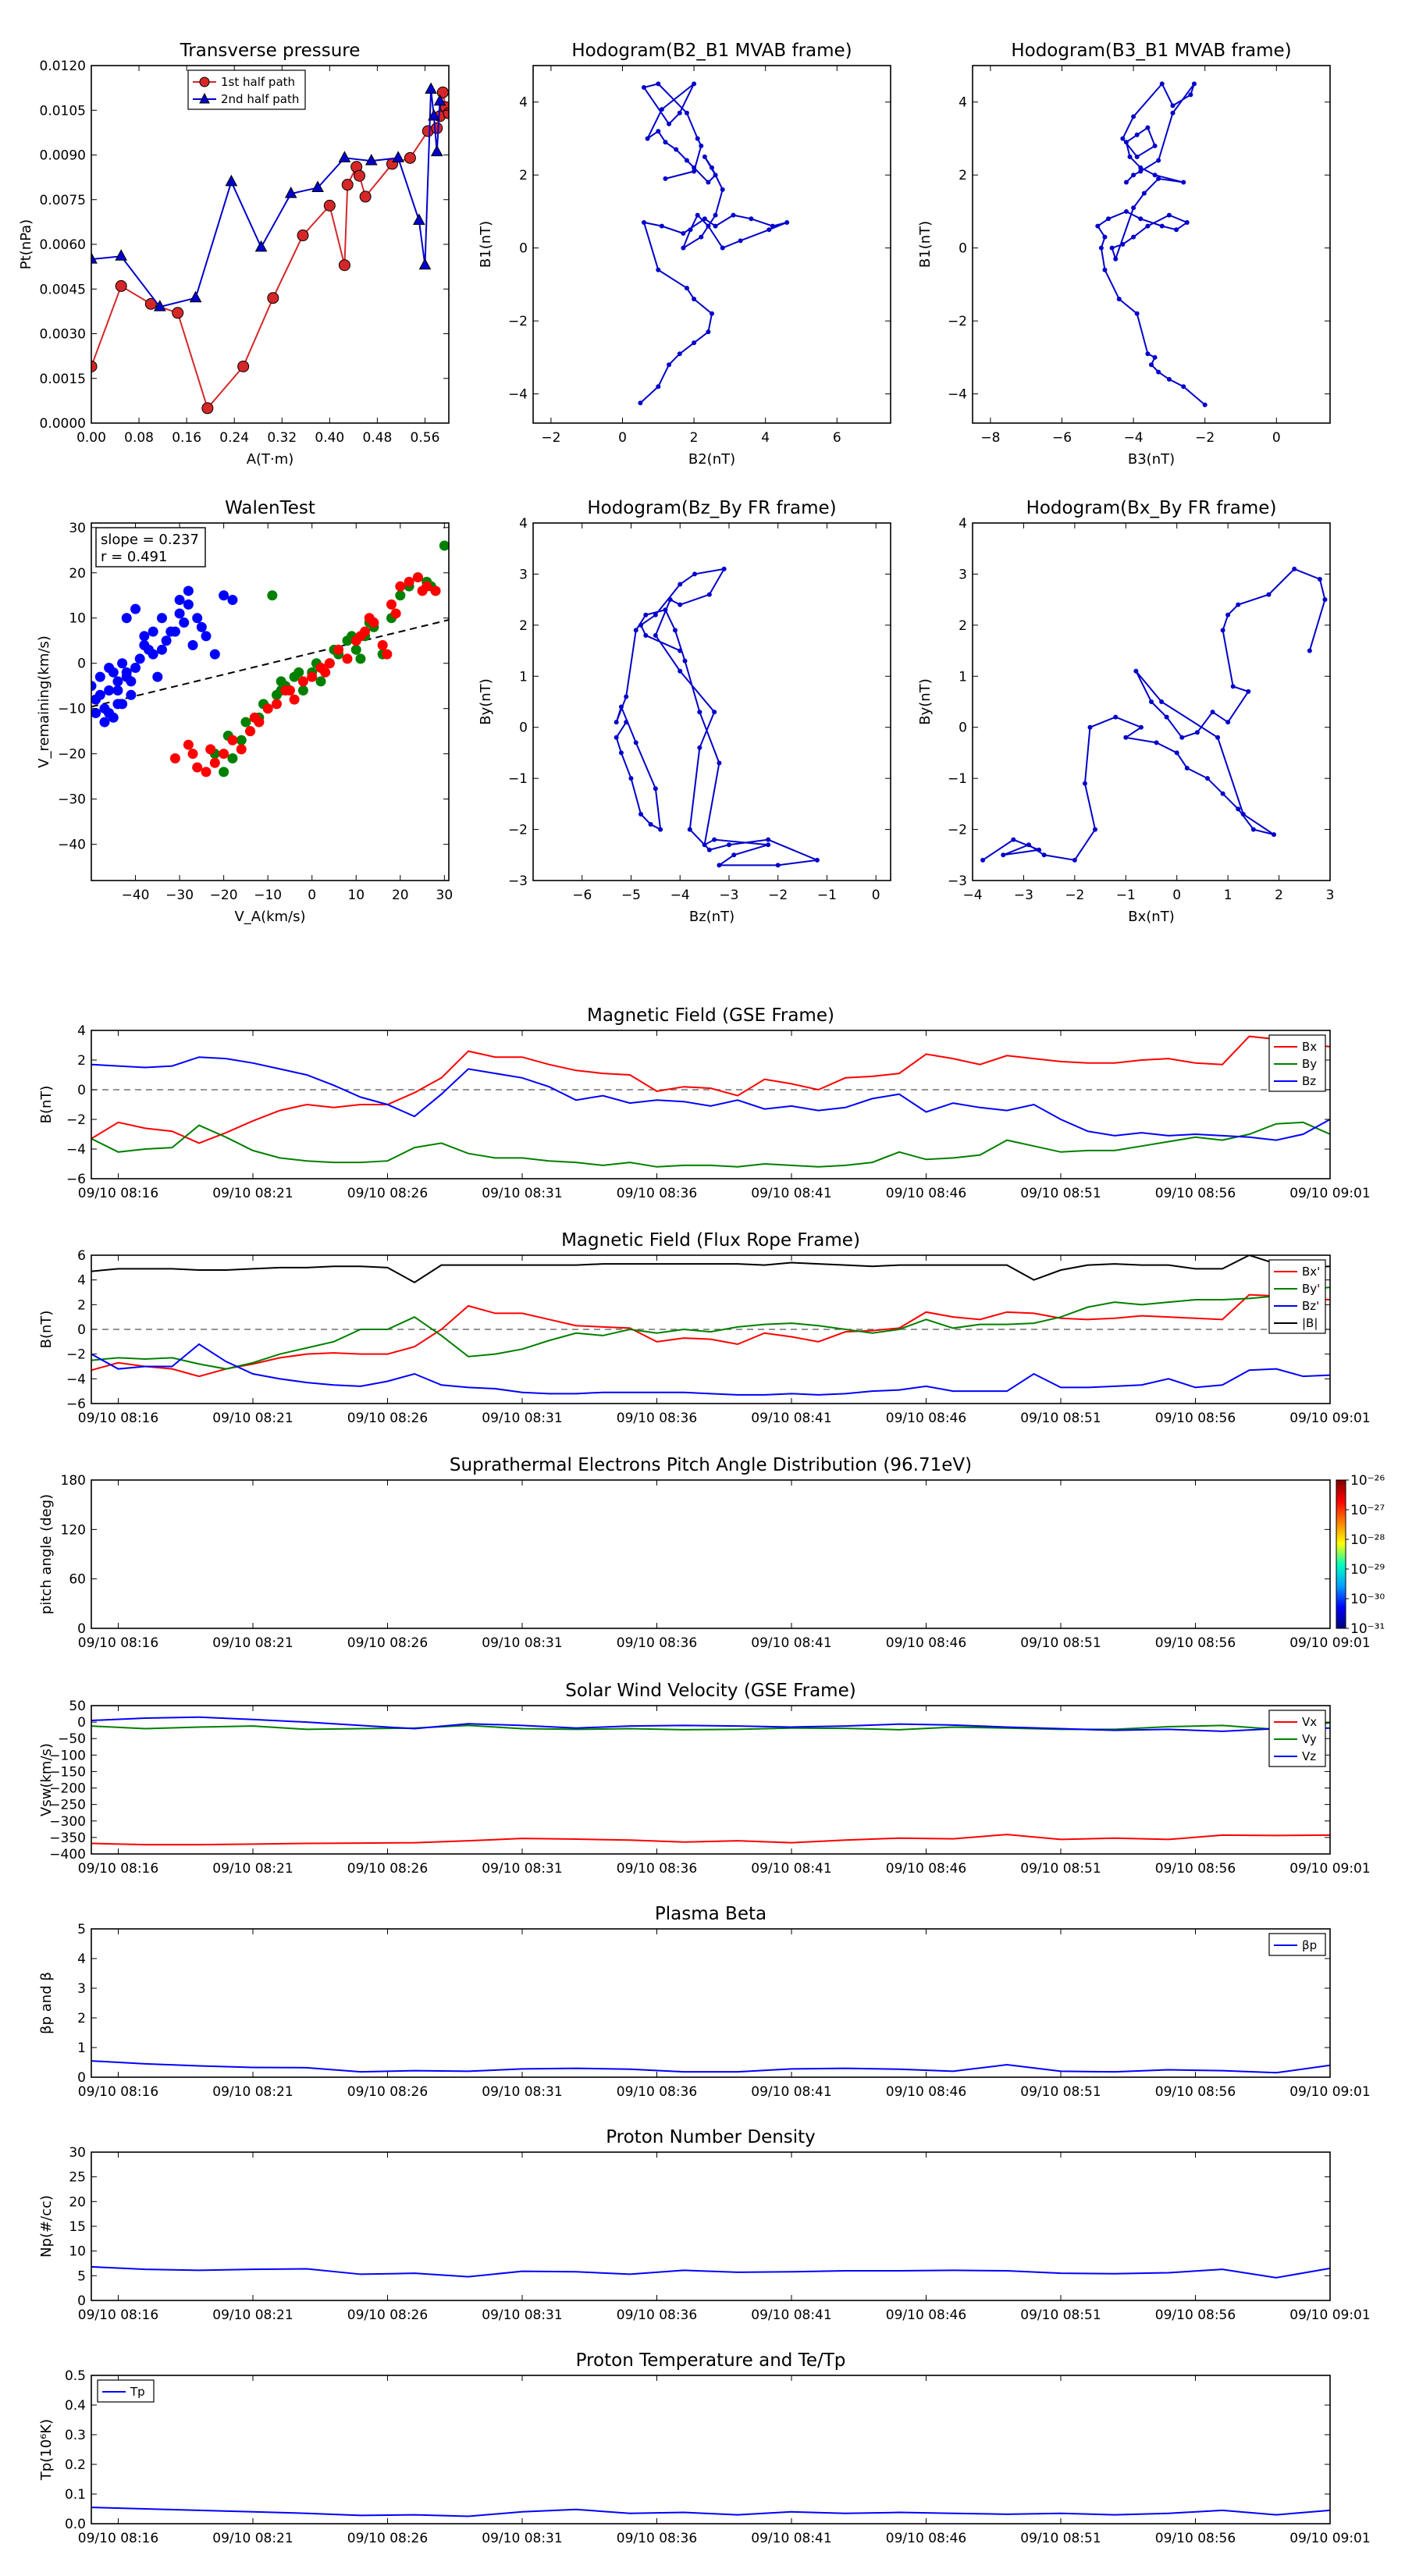  What do you see at coordinates (425, 438) in the screenshot?
I see `x-tick-label: 0.56` at bounding box center [425, 438].